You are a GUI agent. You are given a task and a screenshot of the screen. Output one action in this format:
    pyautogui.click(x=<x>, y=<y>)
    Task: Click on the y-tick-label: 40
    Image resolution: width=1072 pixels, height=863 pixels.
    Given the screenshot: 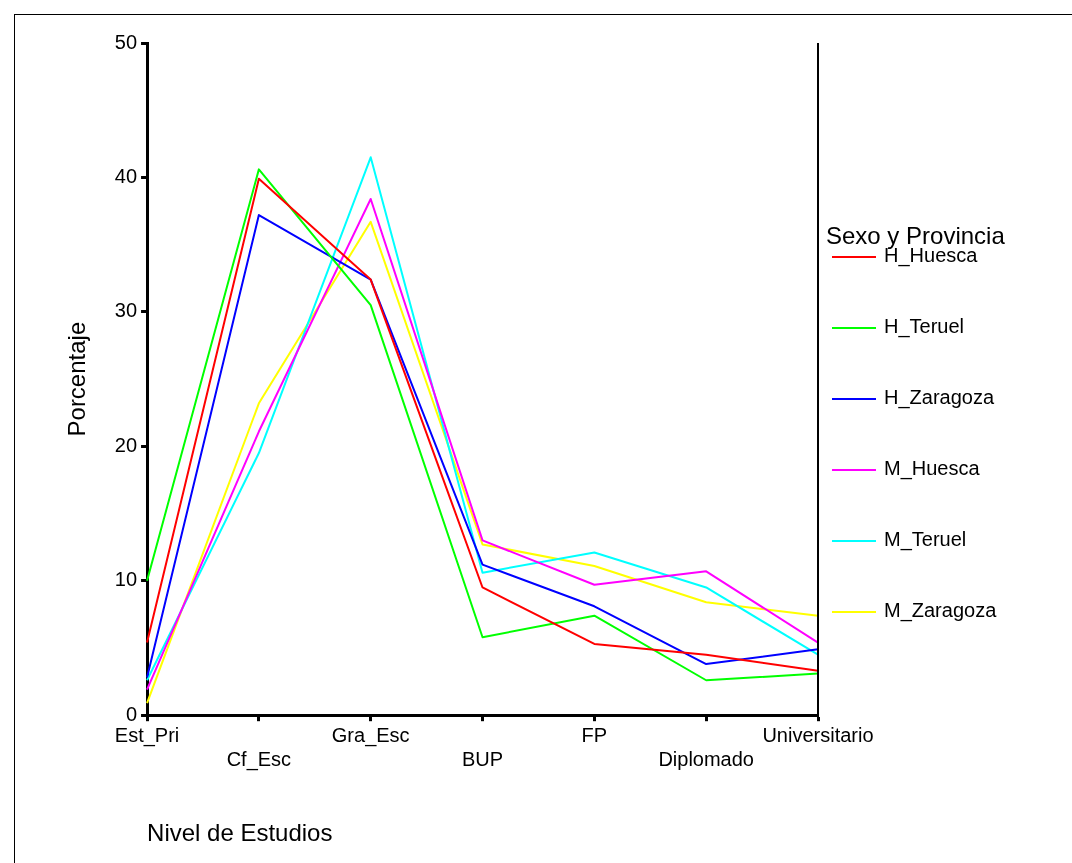 What is the action you would take?
    pyautogui.click(x=126, y=175)
    